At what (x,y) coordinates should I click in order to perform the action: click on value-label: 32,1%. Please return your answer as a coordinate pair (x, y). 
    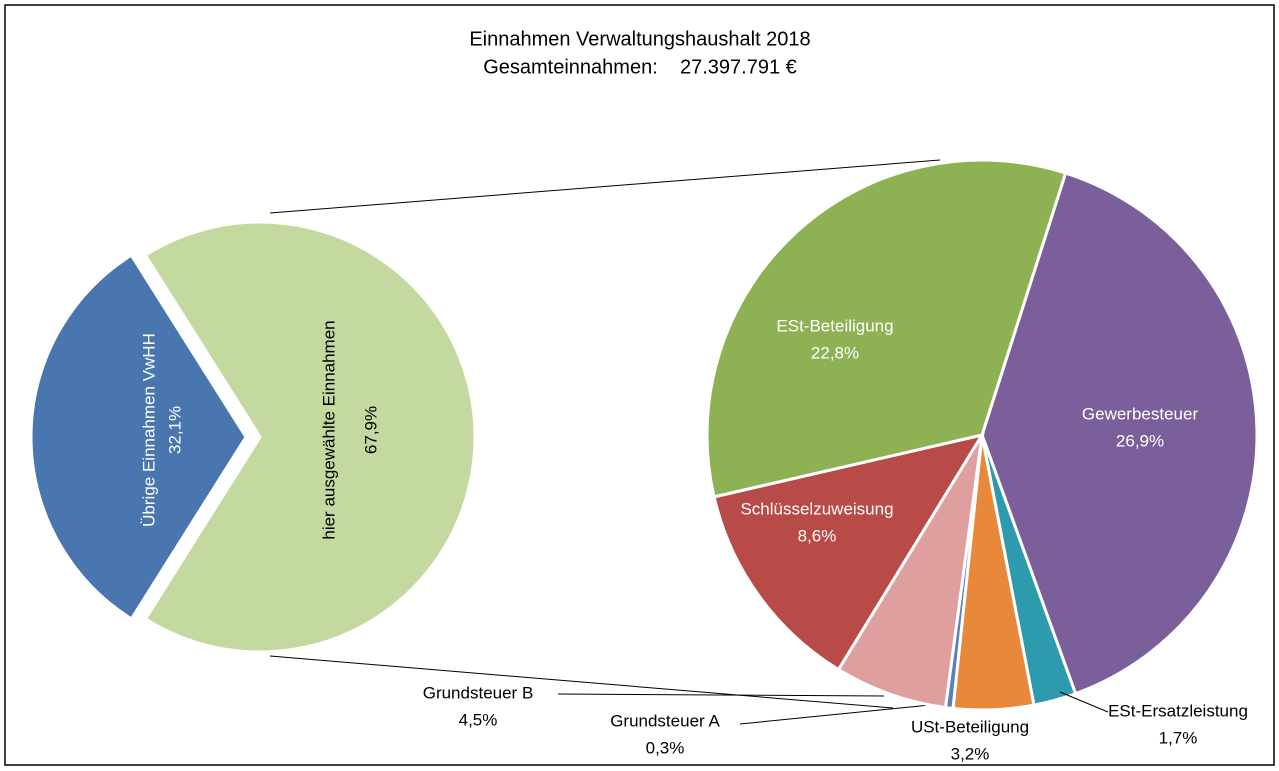
    Looking at the image, I should click on (174, 430).